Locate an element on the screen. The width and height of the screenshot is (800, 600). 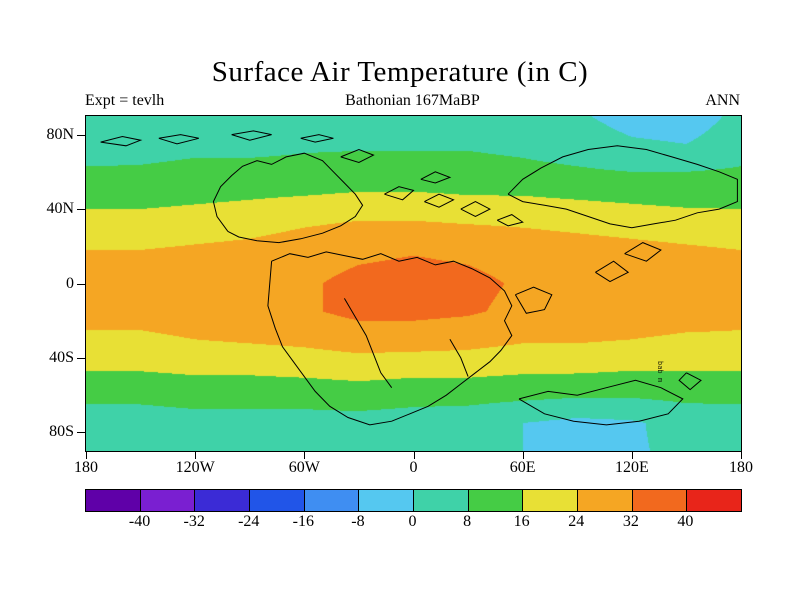
colorbar-tick-label: 32 is located at coordinates (630, 521).